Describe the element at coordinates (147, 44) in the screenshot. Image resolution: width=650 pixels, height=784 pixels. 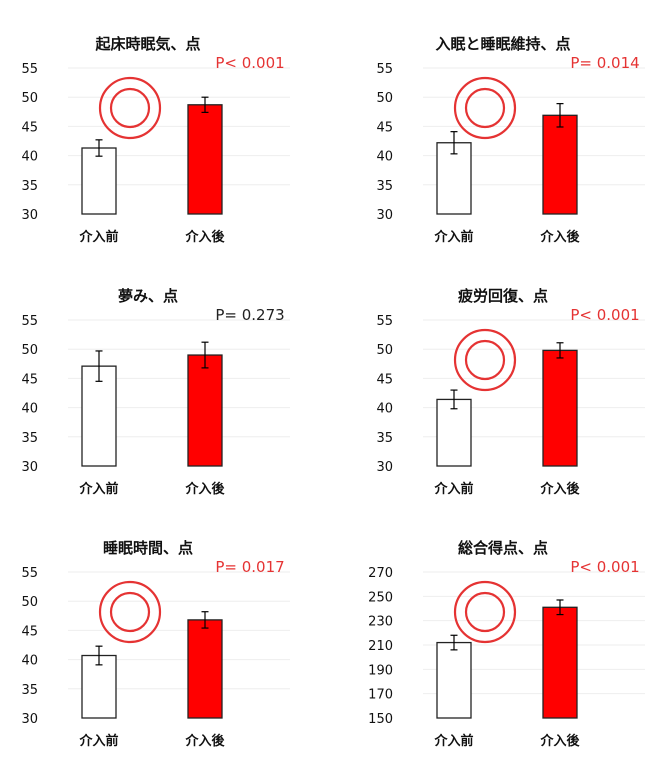
I see `chart-title: 起床時眠気、点` at that location.